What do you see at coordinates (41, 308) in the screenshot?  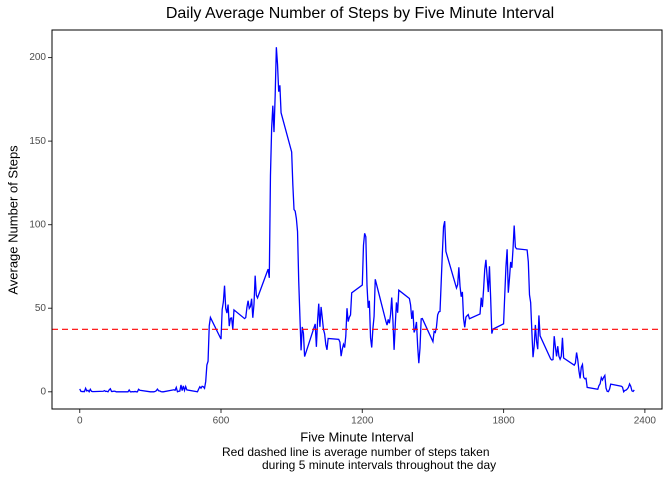 I see `y-tick-label: 50` at bounding box center [41, 308].